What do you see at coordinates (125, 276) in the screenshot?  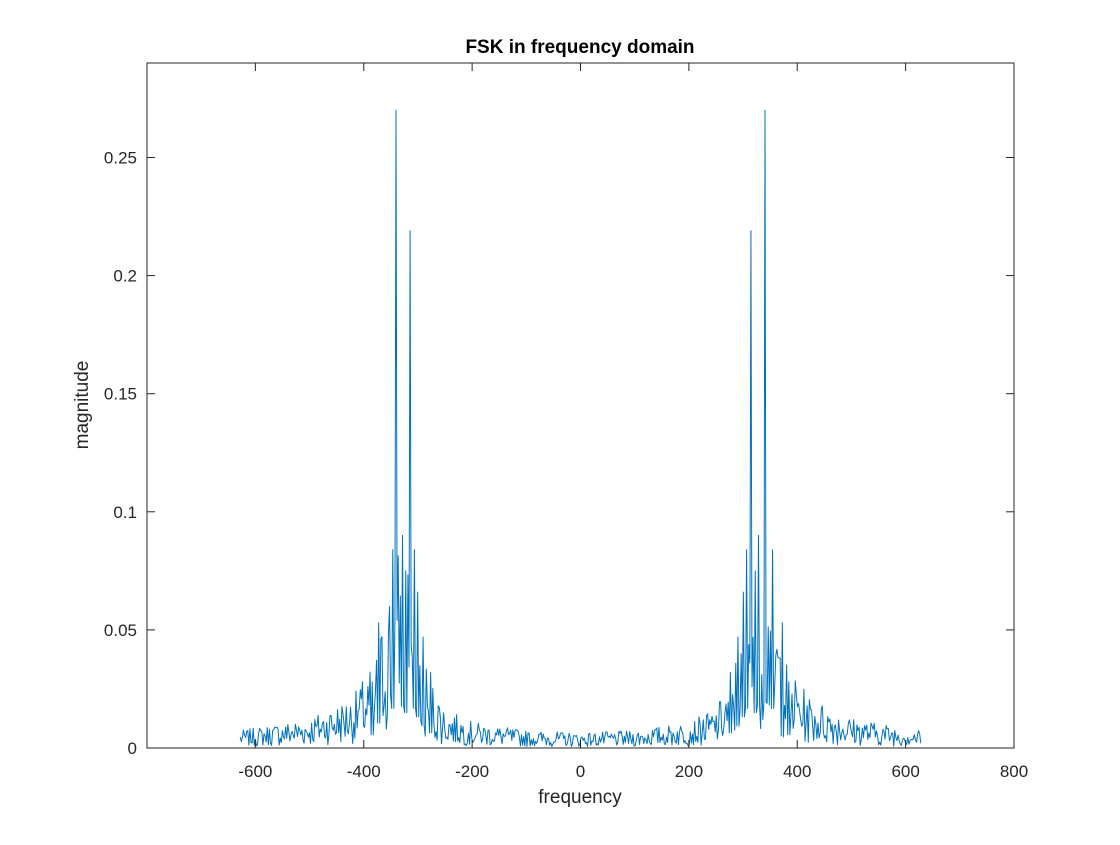 I see `y-tick-label: 0.2` at bounding box center [125, 276].